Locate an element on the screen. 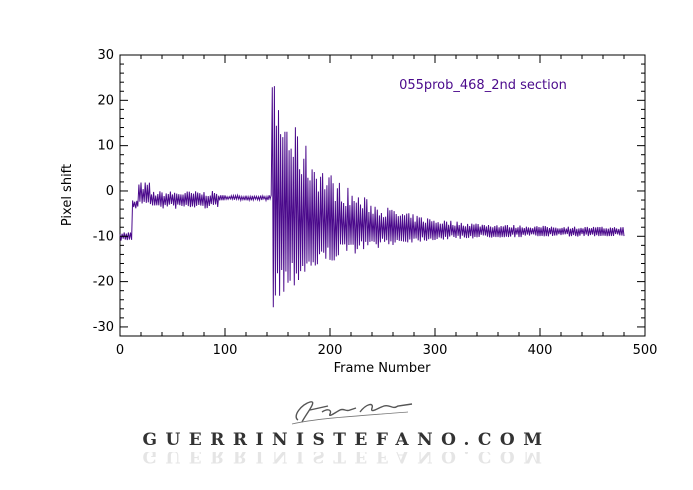 This screenshot has height=490, width=693. watermark-reflection: GUERRINISTEFANO.COM is located at coordinates (346, 459).